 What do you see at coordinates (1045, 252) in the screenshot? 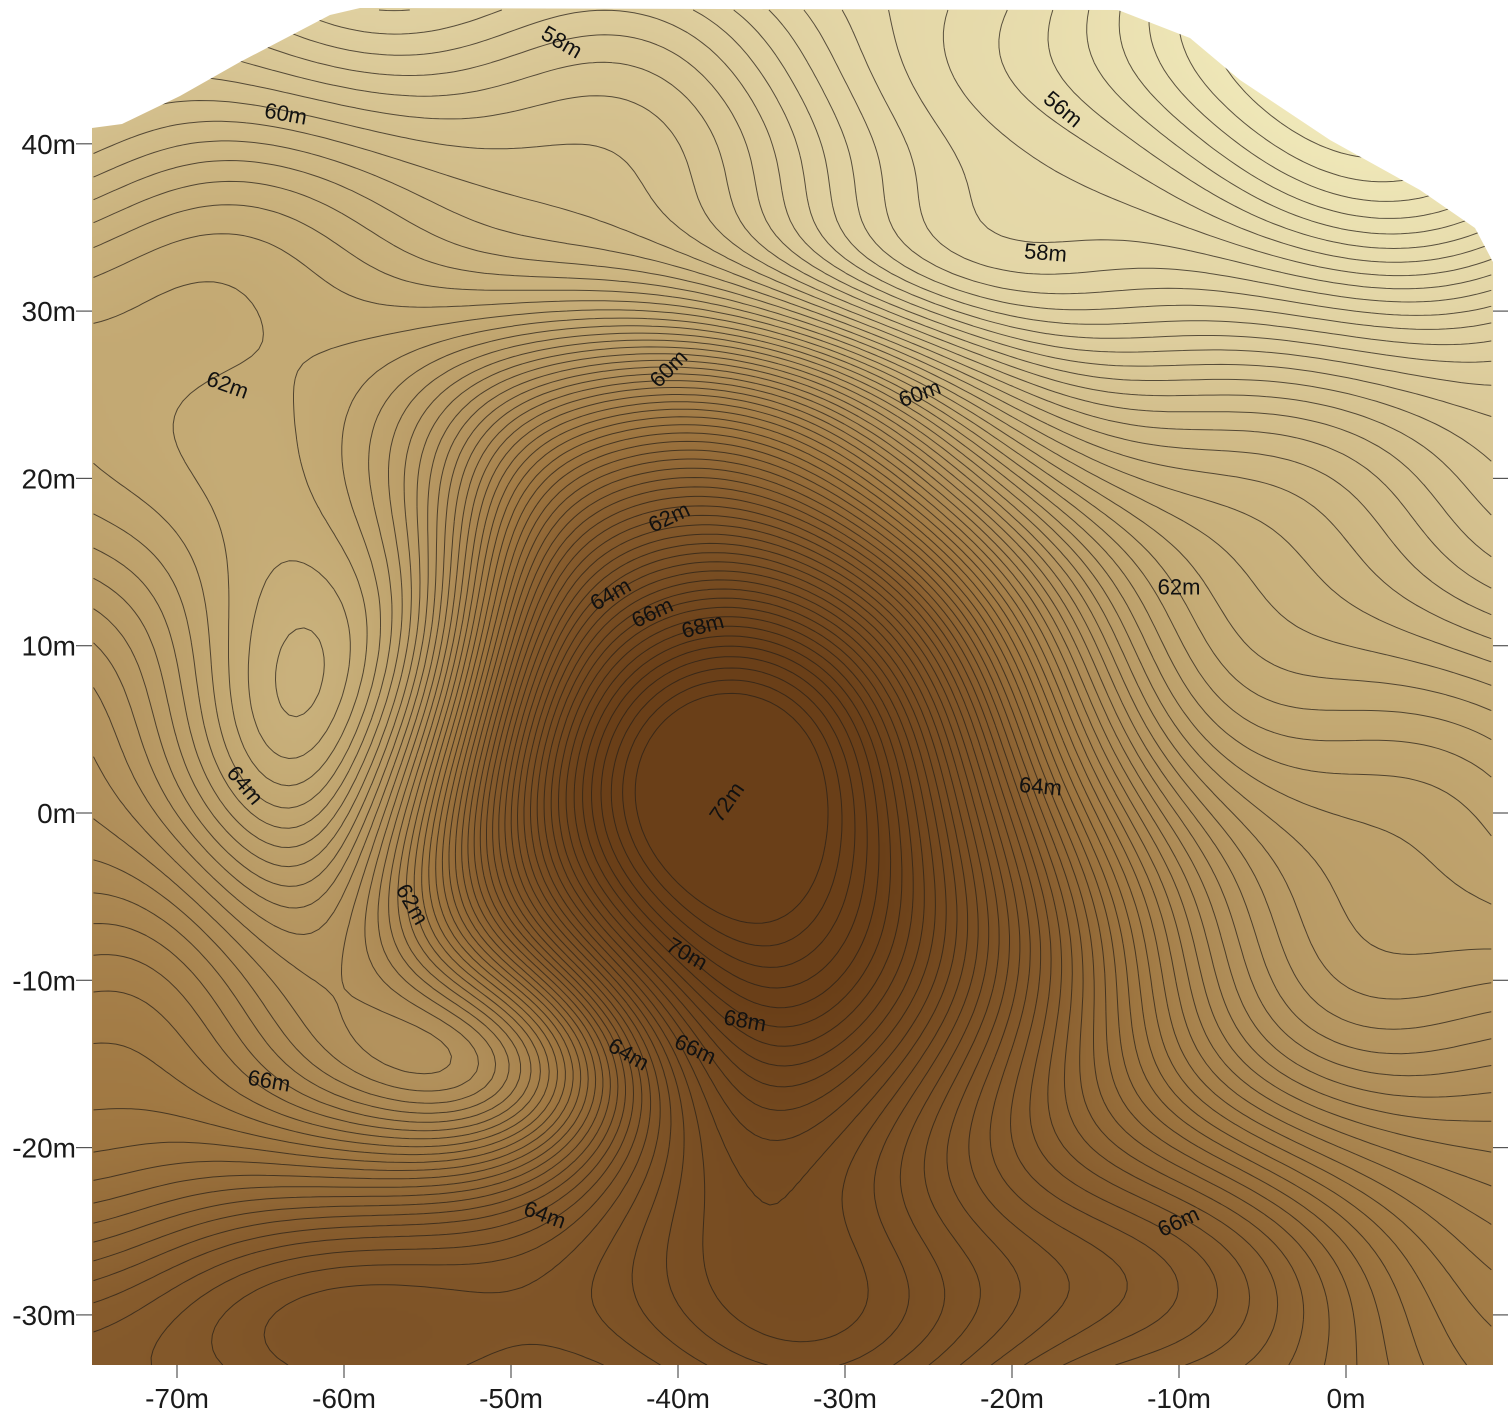
I see `contour-label: 58m` at bounding box center [1045, 252].